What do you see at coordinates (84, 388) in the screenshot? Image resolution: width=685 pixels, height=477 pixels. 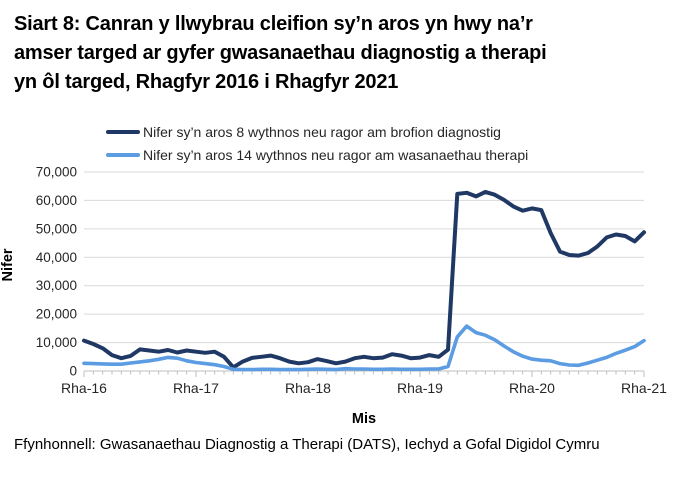 I see `x-tick-label: Rha-16` at bounding box center [84, 388].